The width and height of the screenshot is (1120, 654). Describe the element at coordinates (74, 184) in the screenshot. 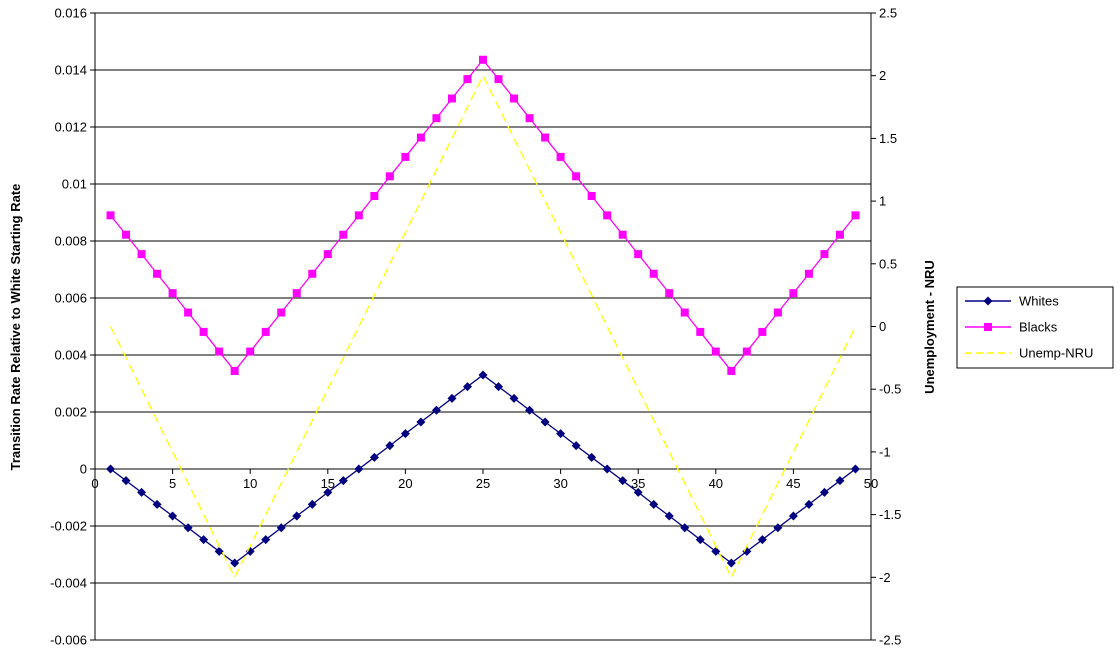

I see `y-left-tick-label: 0.01` at that location.